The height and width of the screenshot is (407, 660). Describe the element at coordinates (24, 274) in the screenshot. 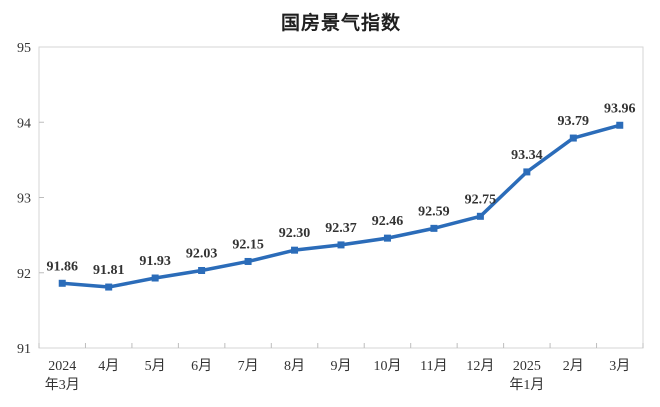

I see `y-axis-tick-label: 92` at that location.